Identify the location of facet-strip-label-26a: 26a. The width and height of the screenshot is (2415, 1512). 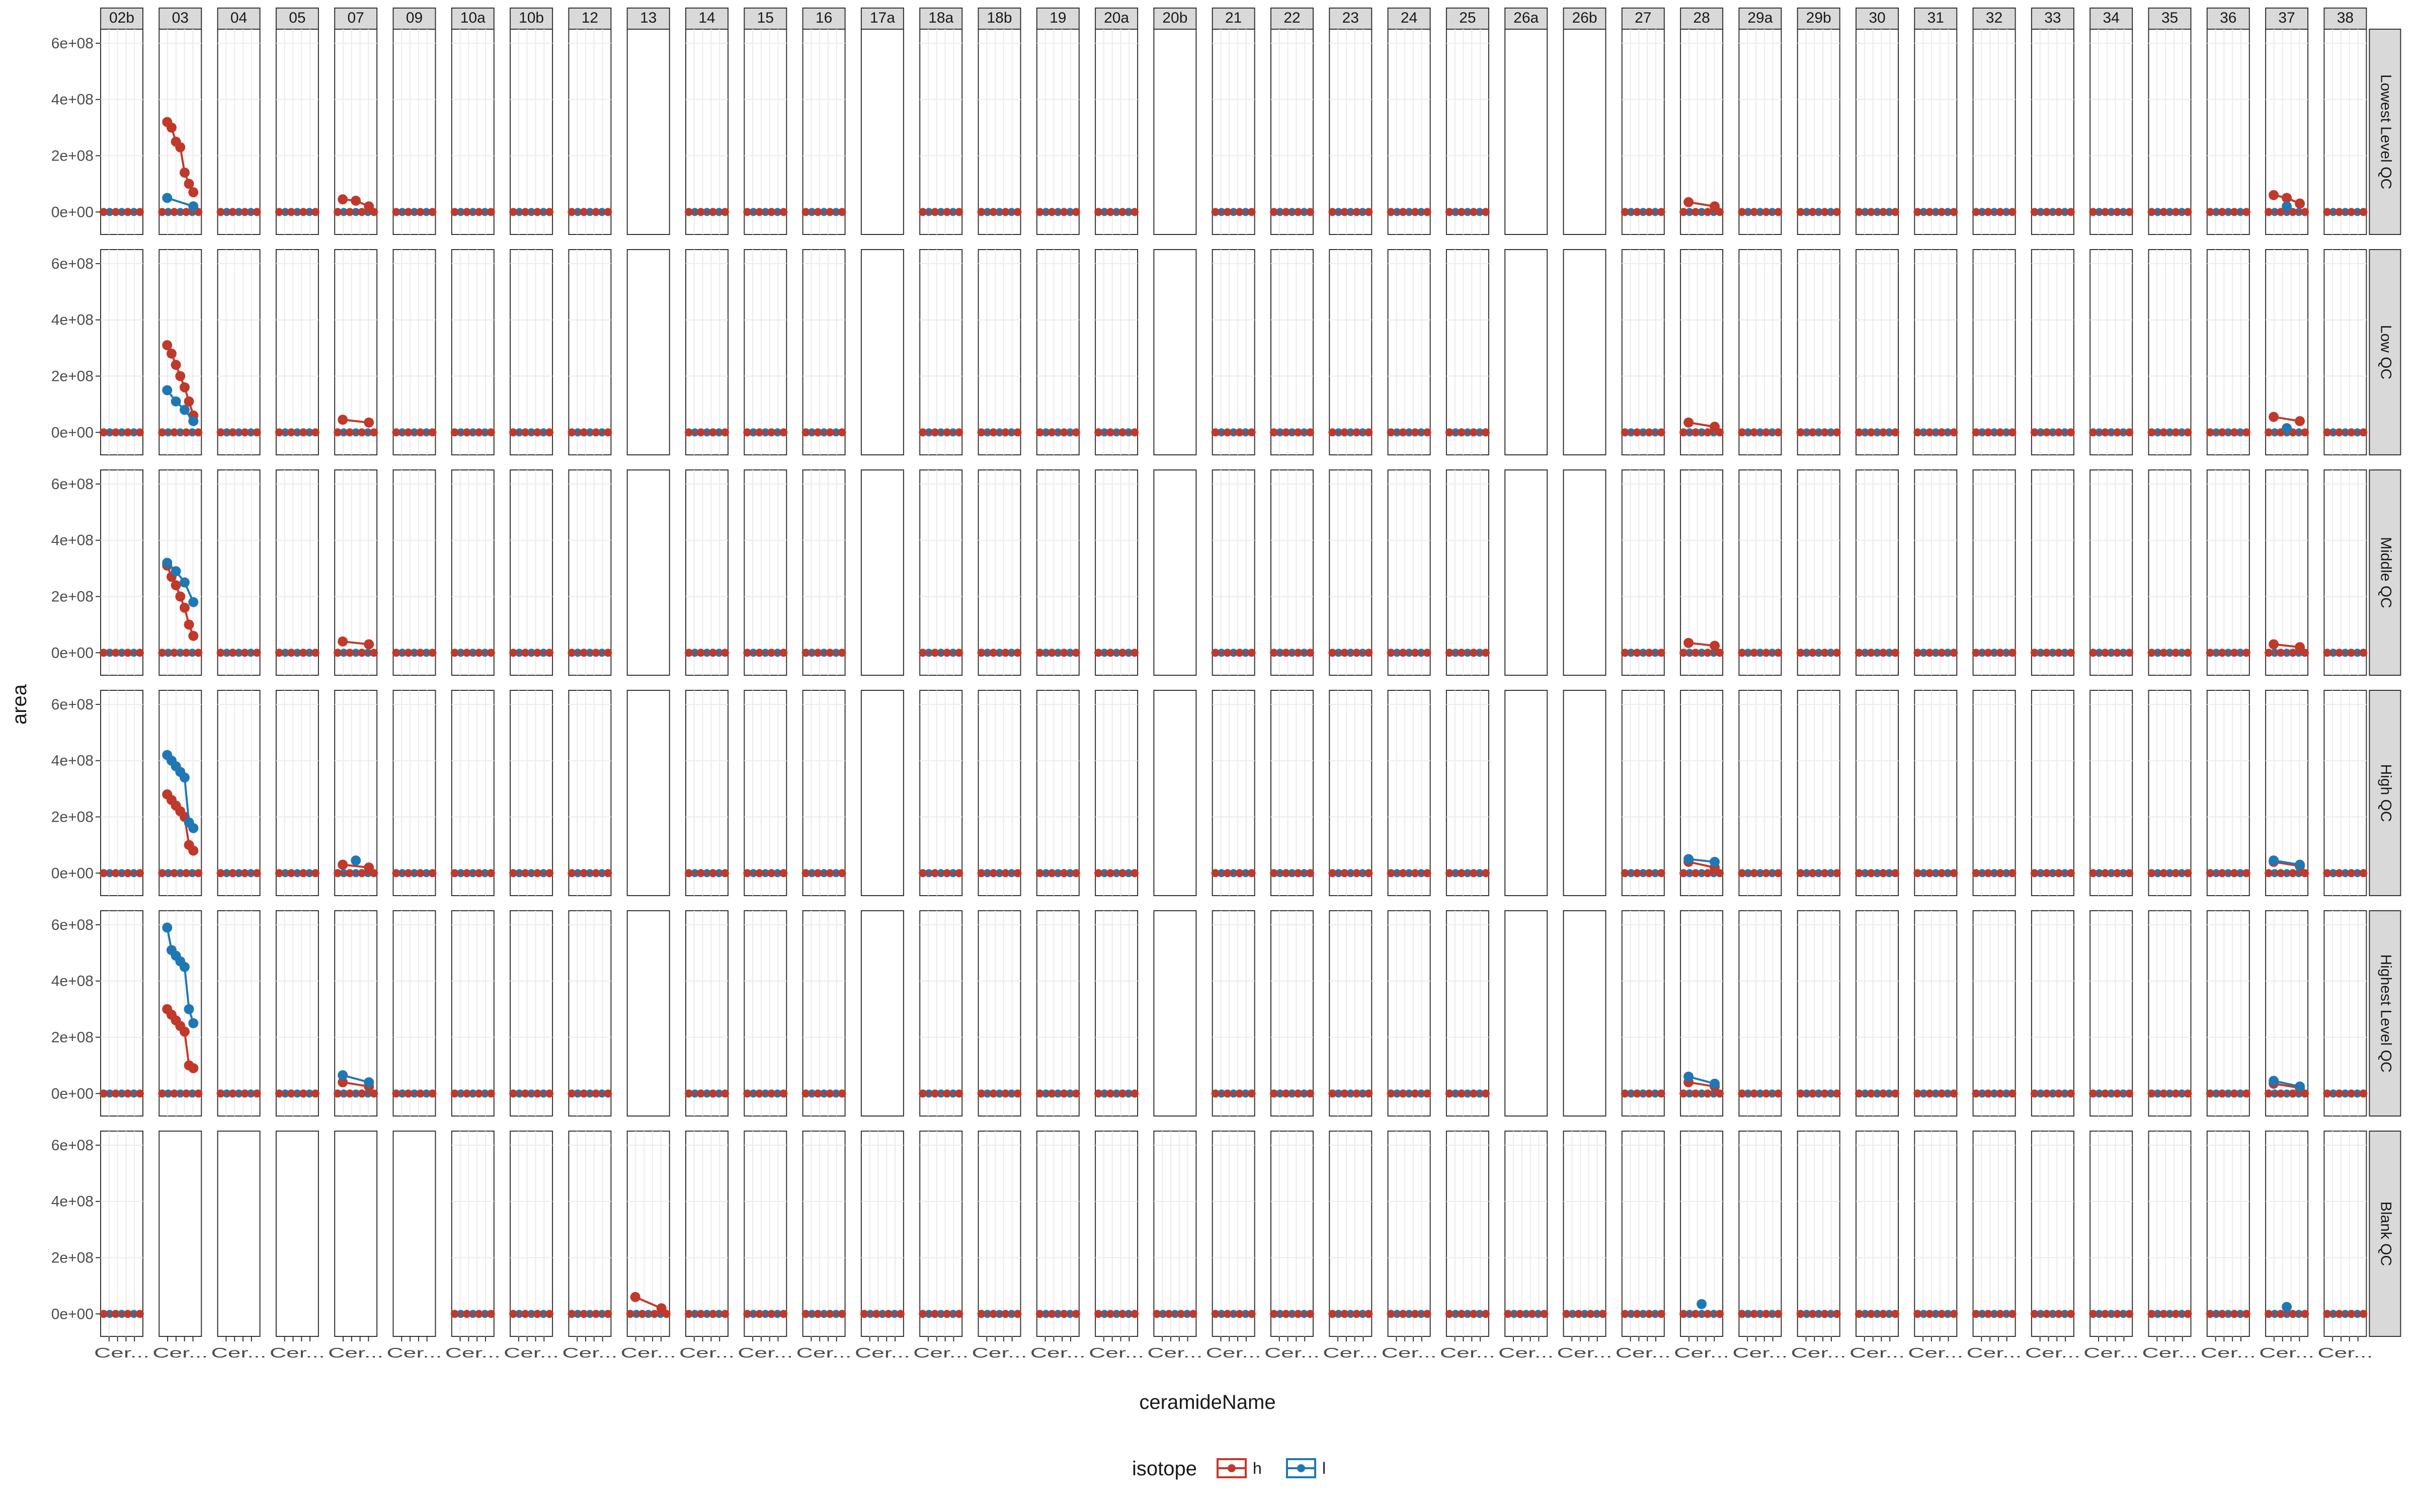
(1526, 18).